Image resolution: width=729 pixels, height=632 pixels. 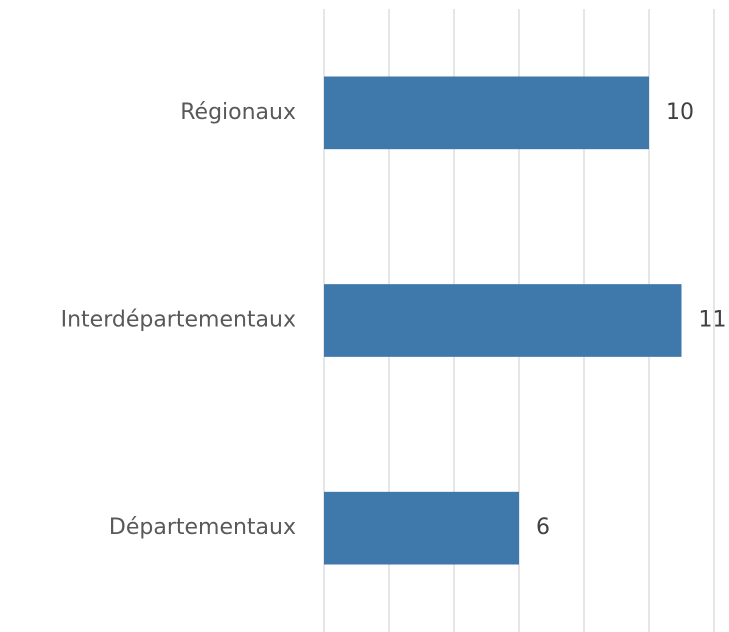 What do you see at coordinates (238, 112) in the screenshot?
I see `y-tick-label: Régionaux` at bounding box center [238, 112].